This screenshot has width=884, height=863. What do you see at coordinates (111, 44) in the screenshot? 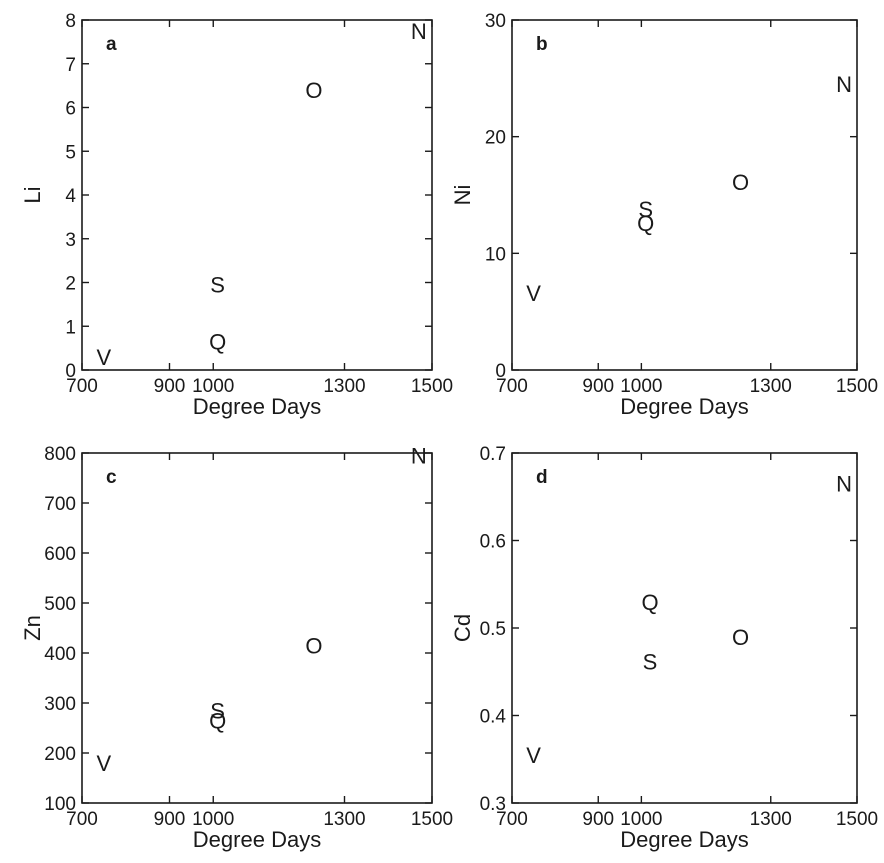
I see `panel-letter: a` at bounding box center [111, 44].